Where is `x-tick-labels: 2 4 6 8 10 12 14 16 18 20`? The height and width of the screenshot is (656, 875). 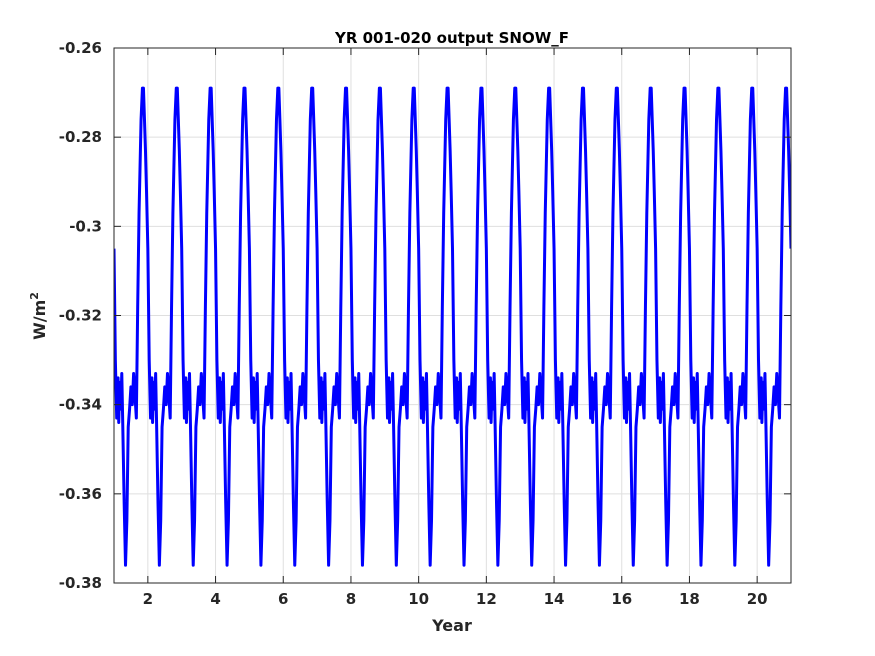 x-tick-labels: 2 4 6 8 10 12 14 16 18 20 is located at coordinates (455, 599).